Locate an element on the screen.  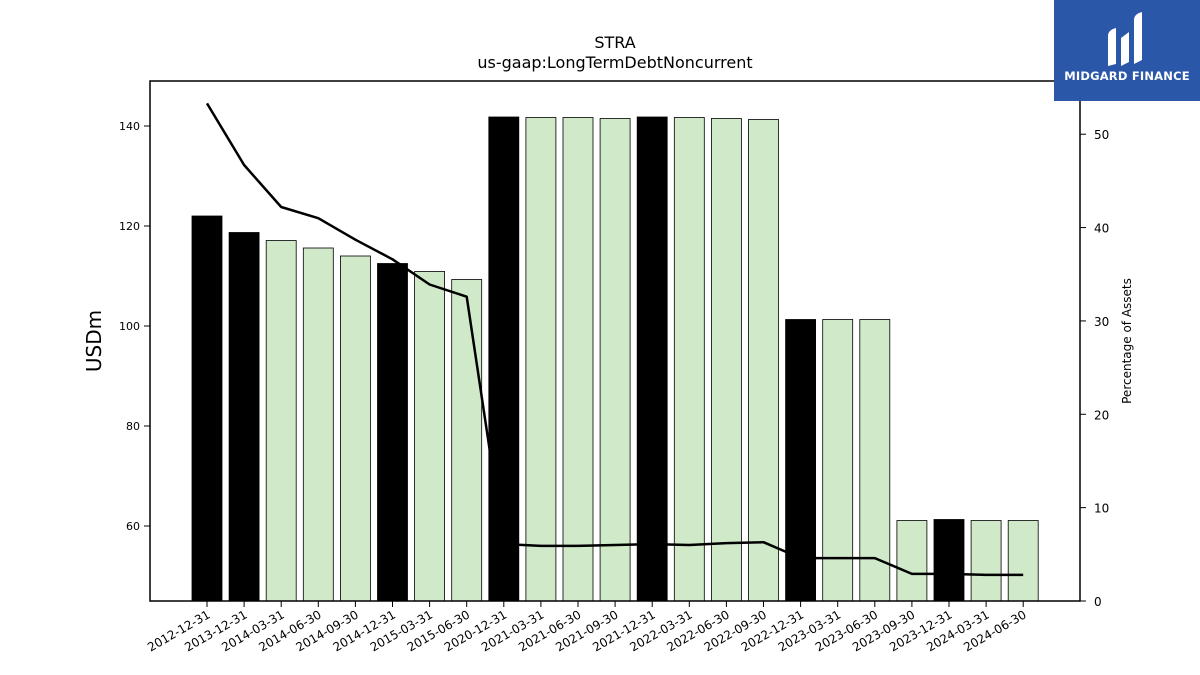
chart-subtitle: us-gaap:LongTermDebtNoncurrent is located at coordinates (614, 62).